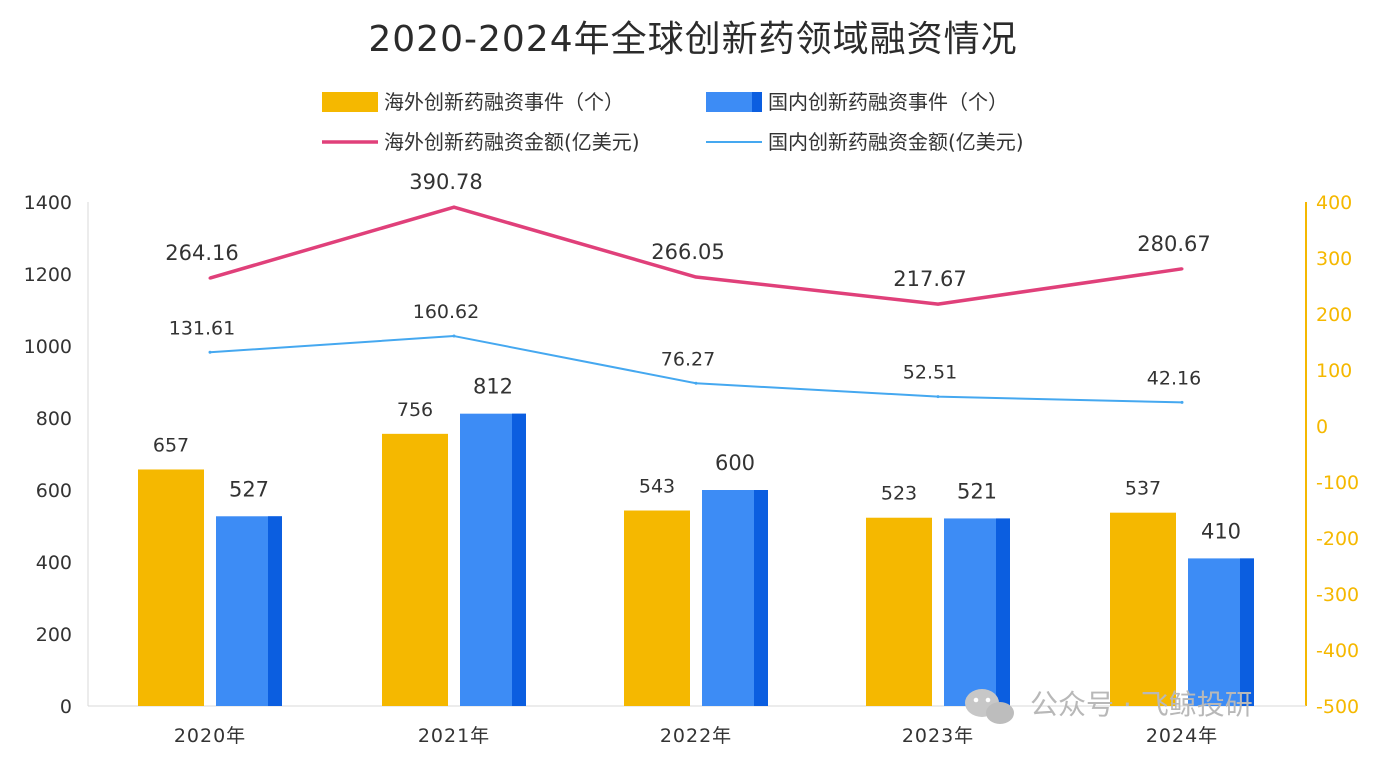 The height and width of the screenshot is (760, 1386). What do you see at coordinates (1143, 489) in the screenshot?
I see `bar-label-overseas-events: 537` at bounding box center [1143, 489].